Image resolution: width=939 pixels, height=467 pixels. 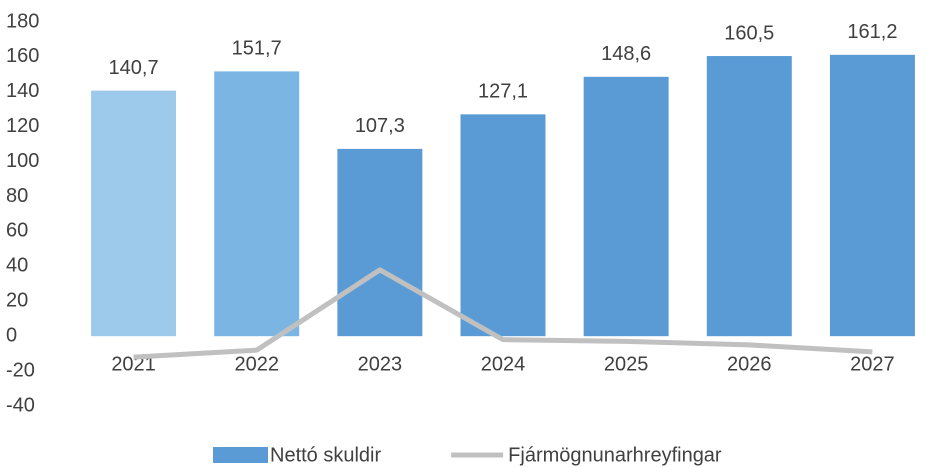 I want to click on legend-swatch, so click(x=240, y=455).